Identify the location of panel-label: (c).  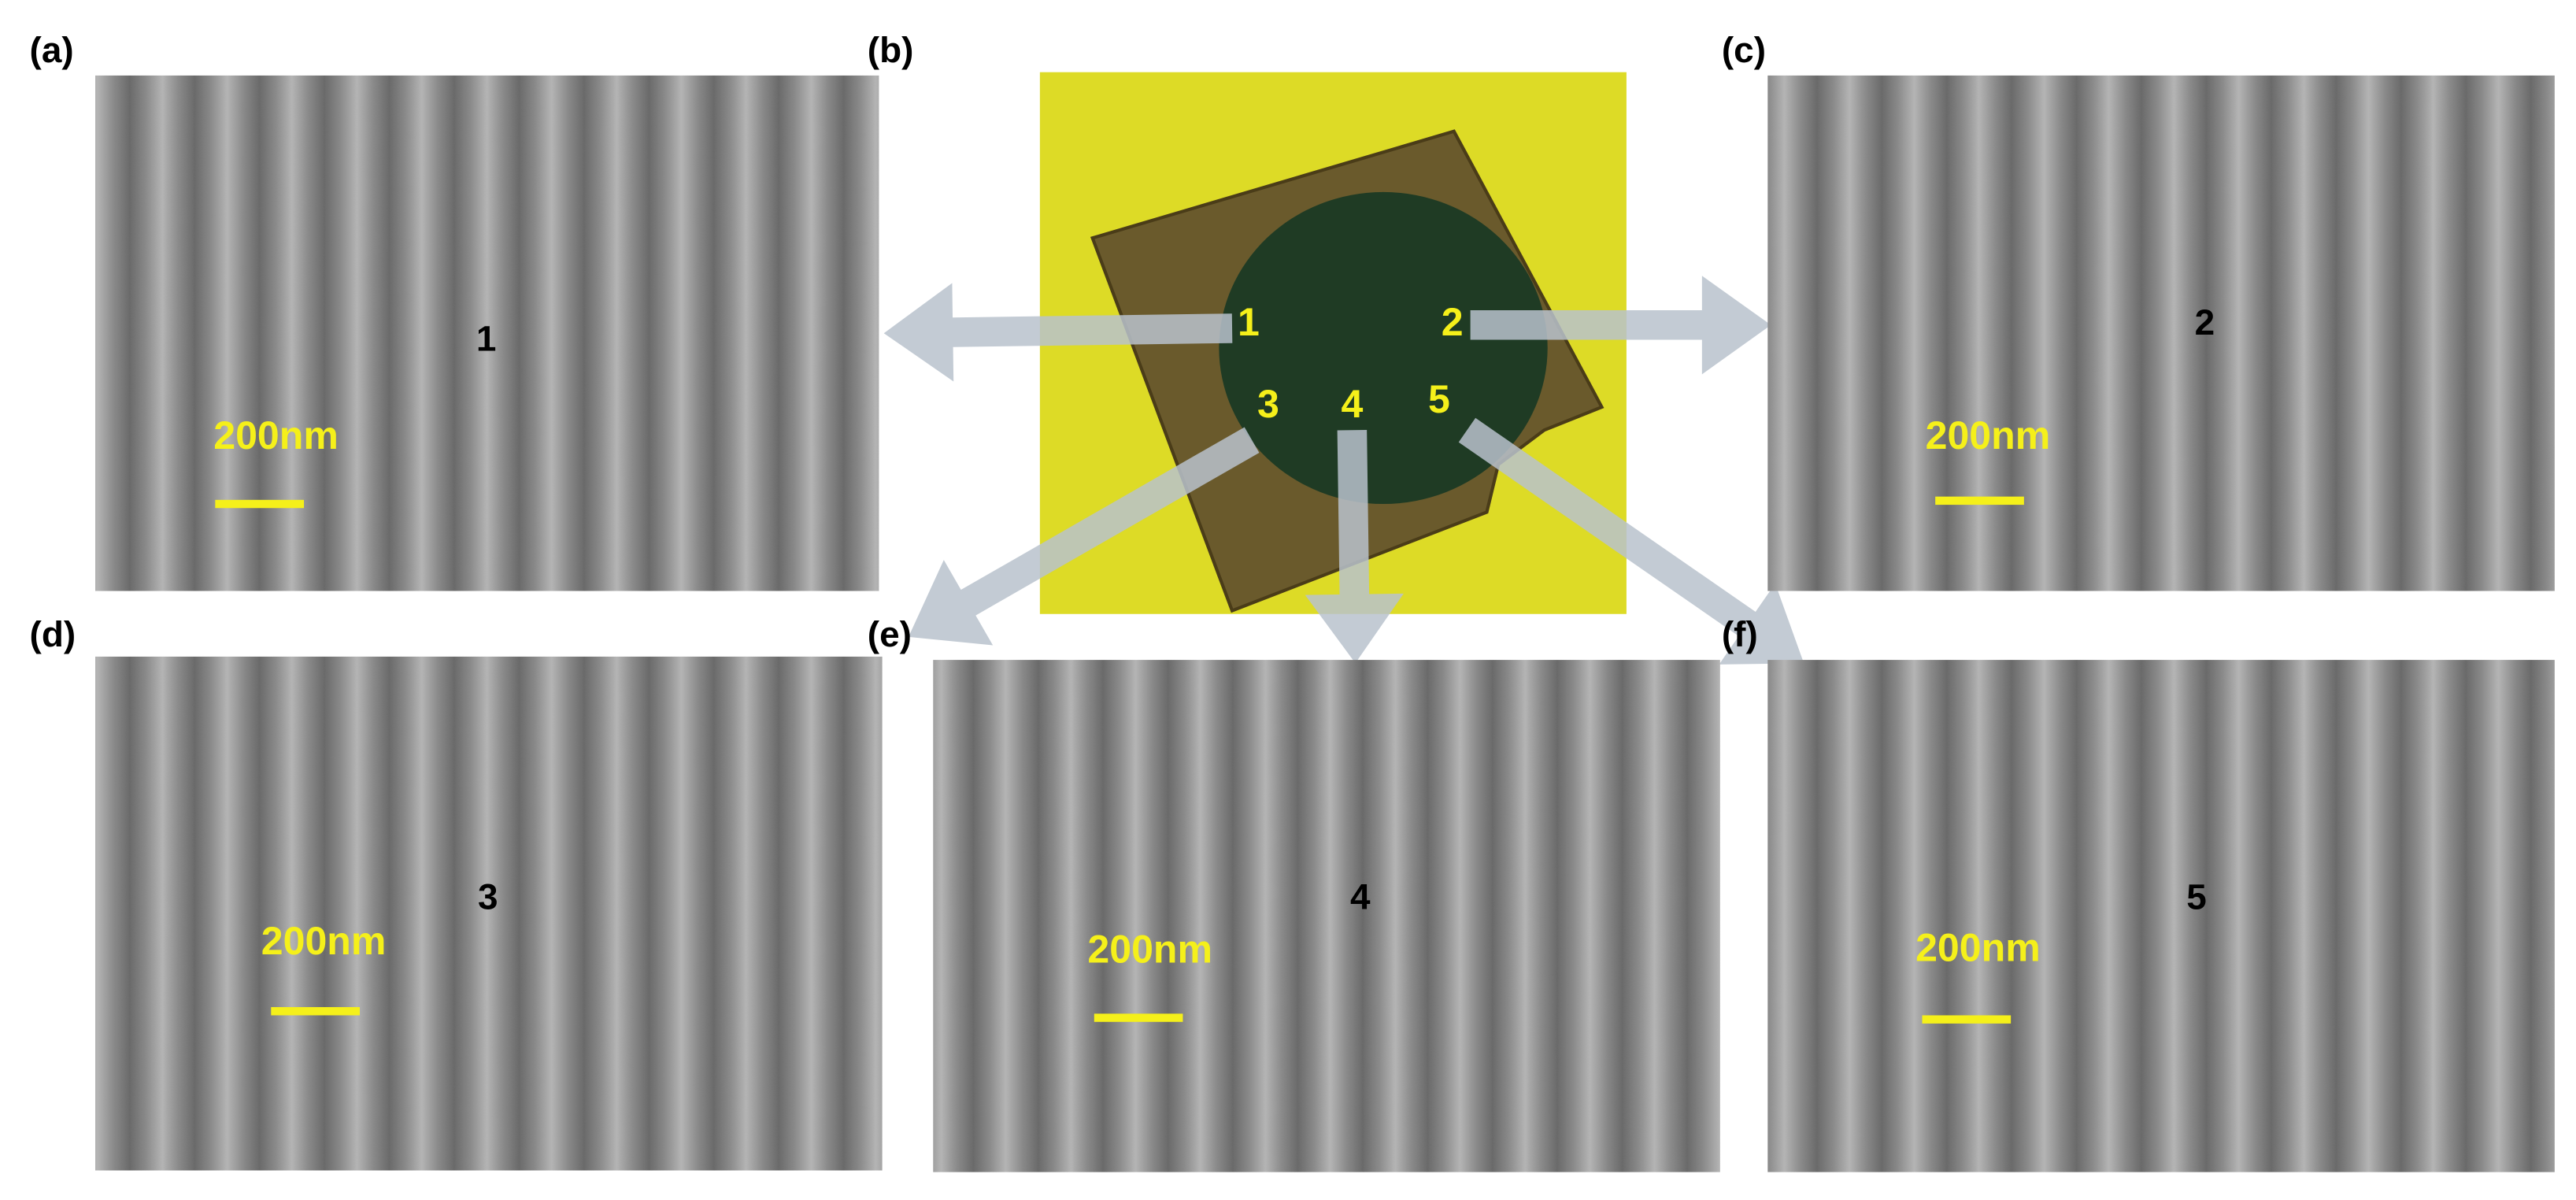
(1744, 50).